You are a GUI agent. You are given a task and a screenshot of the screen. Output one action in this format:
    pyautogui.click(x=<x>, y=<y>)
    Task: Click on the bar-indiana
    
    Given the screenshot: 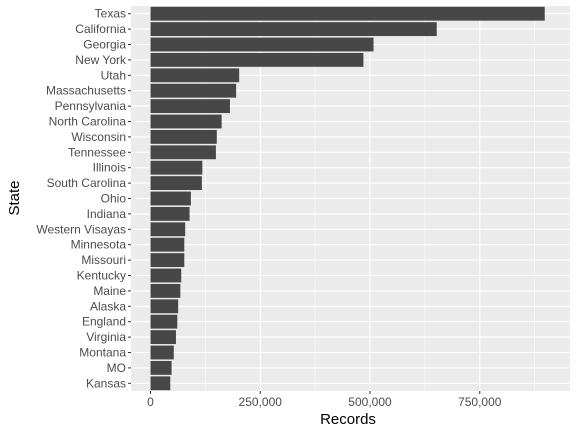 What is the action you would take?
    pyautogui.click(x=170, y=213)
    